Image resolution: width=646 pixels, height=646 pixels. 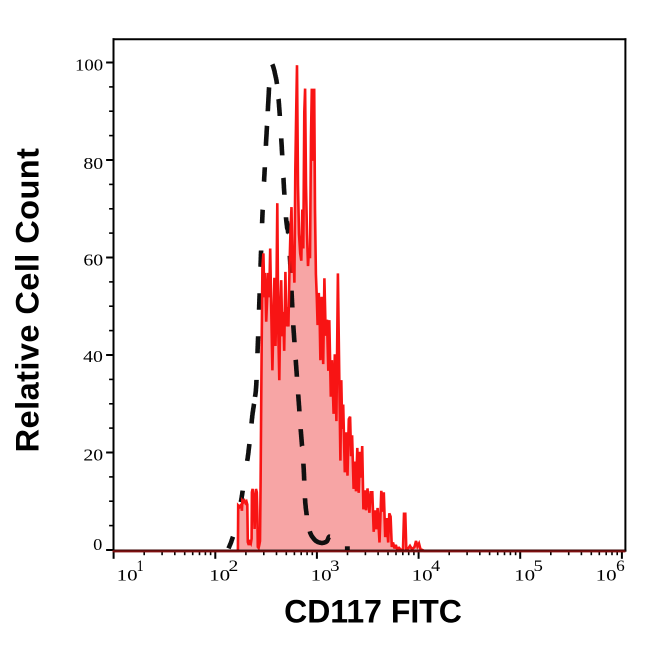 What do you see at coordinates (140, 566) in the screenshot?
I see `svg-text: 1` at bounding box center [140, 566].